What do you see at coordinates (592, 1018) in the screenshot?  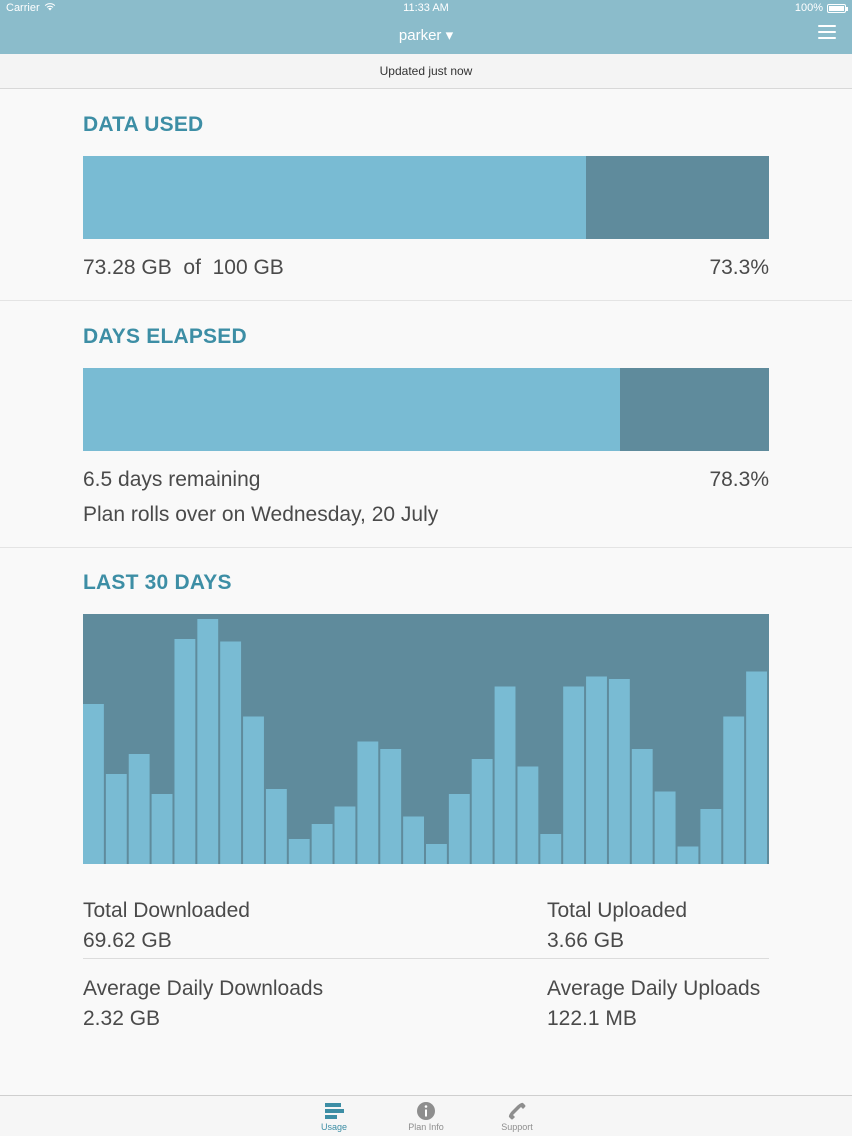 I see `avg-daily-uploads-value: 122.1 MB` at bounding box center [592, 1018].